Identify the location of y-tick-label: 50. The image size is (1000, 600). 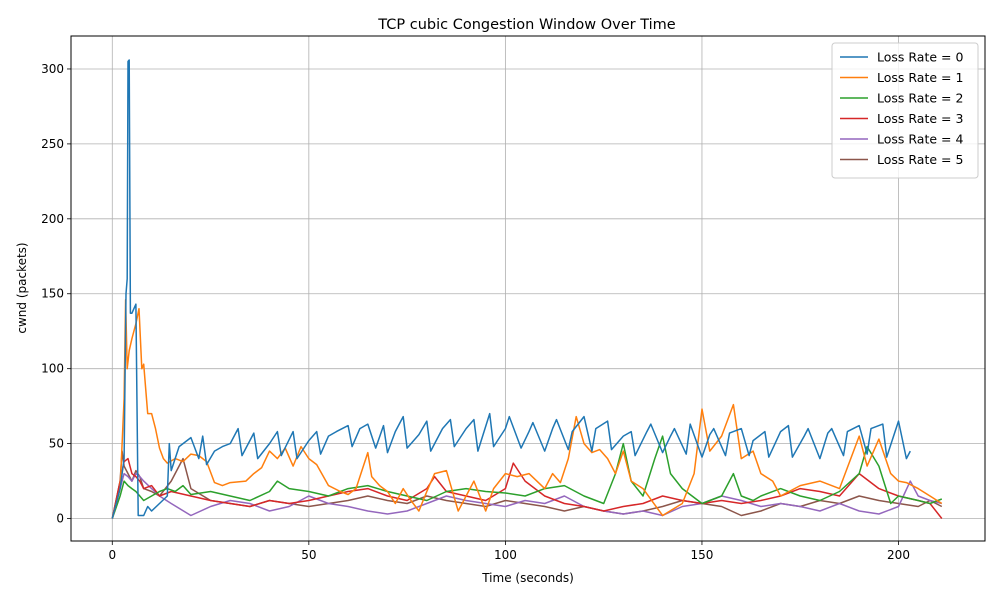
(56, 444).